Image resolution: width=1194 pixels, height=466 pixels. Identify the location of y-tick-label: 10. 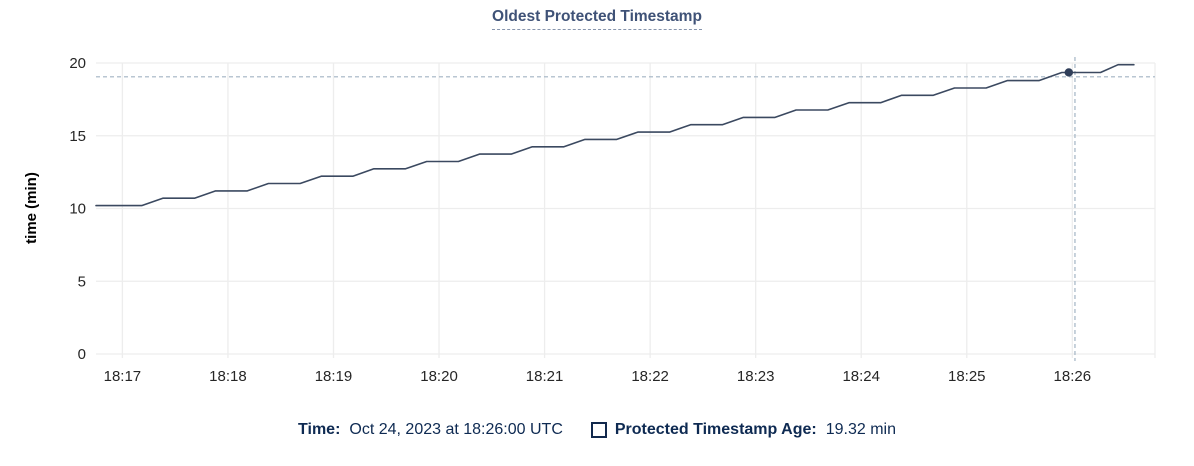
(77, 209).